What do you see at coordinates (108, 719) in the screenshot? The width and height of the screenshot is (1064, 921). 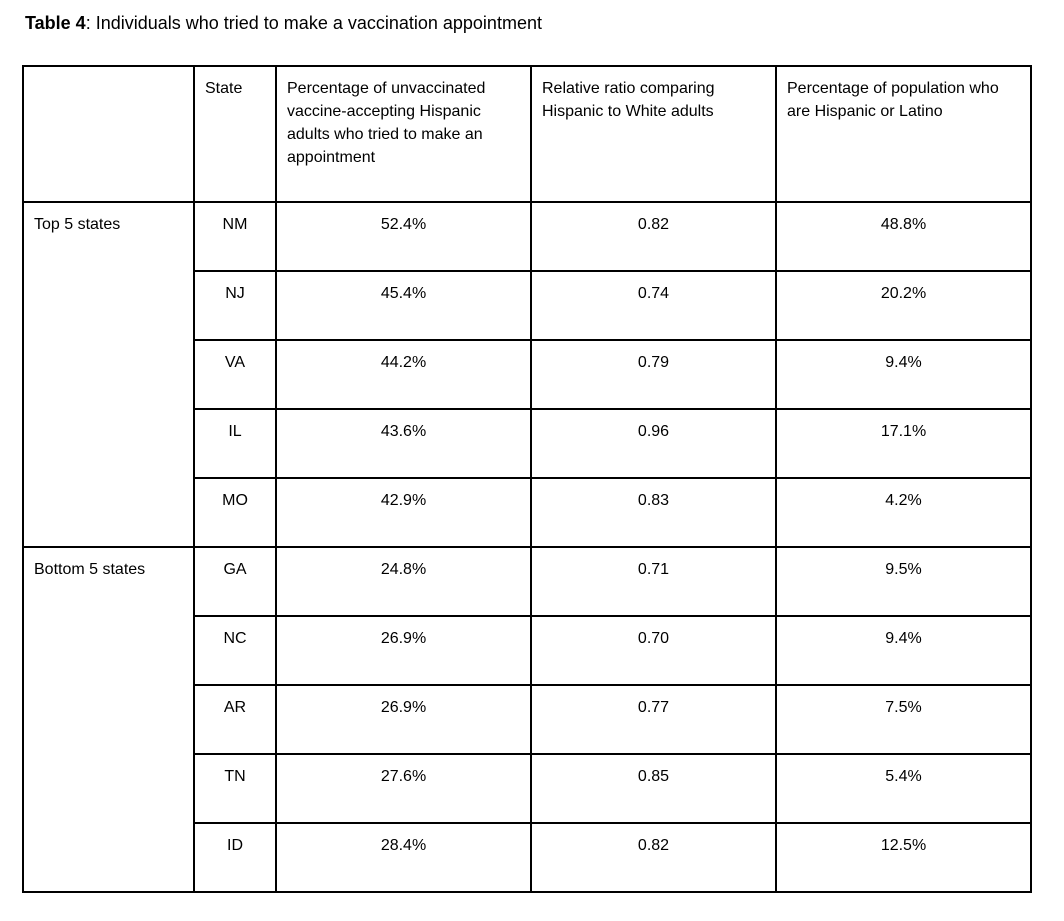 I see `group-label-bottom5: Bottom 5 states` at bounding box center [108, 719].